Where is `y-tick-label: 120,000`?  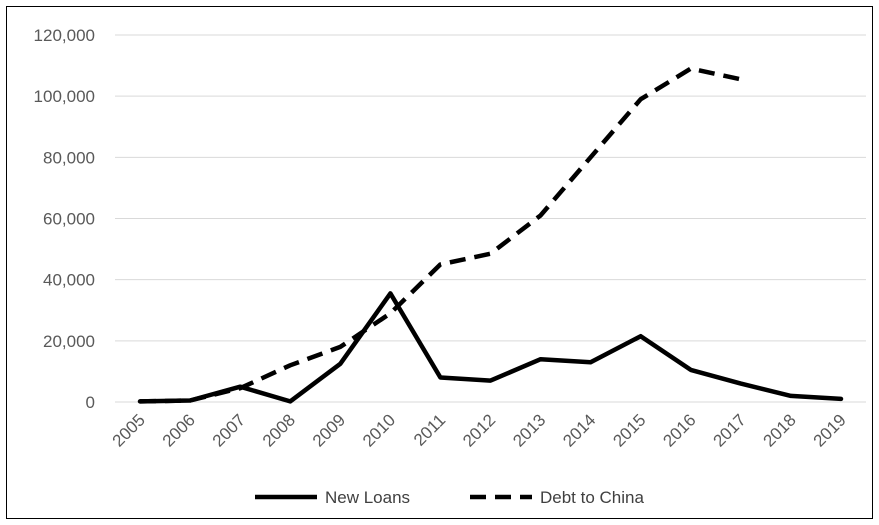 y-tick-label: 120,000 is located at coordinates (64, 35).